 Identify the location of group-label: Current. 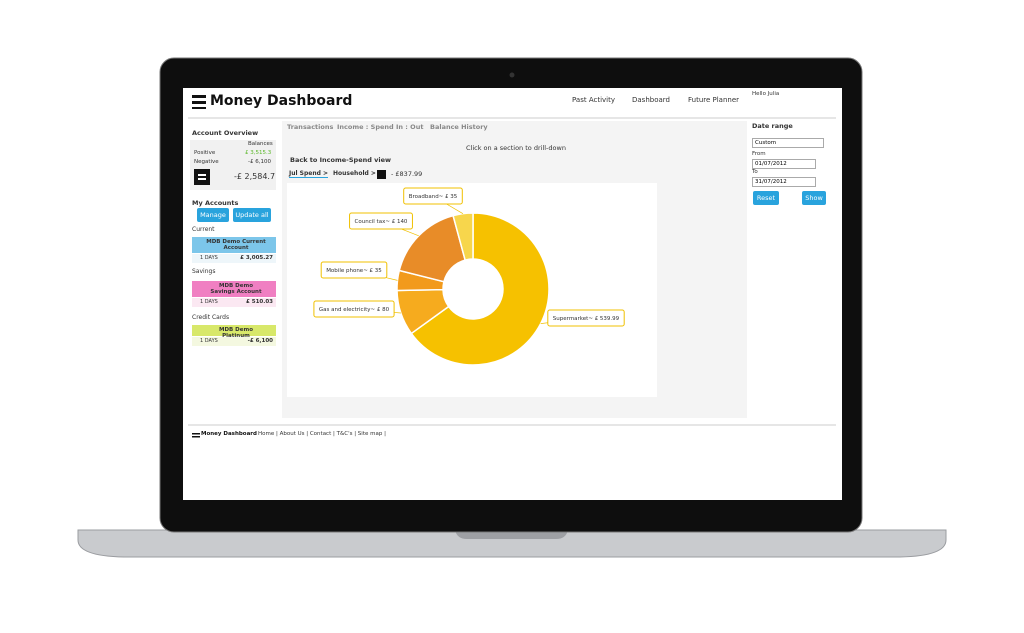
(203, 229).